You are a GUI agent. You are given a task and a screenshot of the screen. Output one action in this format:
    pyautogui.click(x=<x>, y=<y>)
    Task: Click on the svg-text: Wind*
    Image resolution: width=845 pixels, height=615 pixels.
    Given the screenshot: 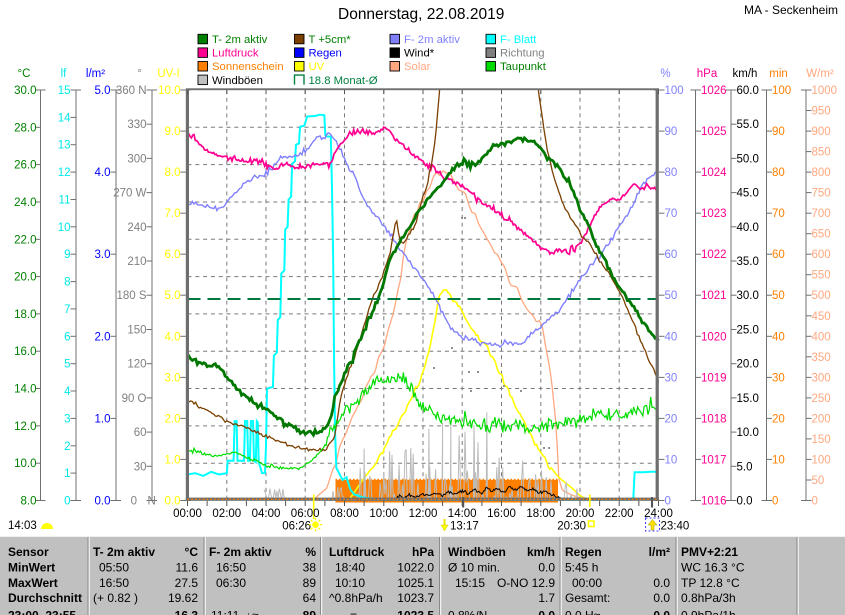 What is the action you would take?
    pyautogui.click(x=419, y=54)
    